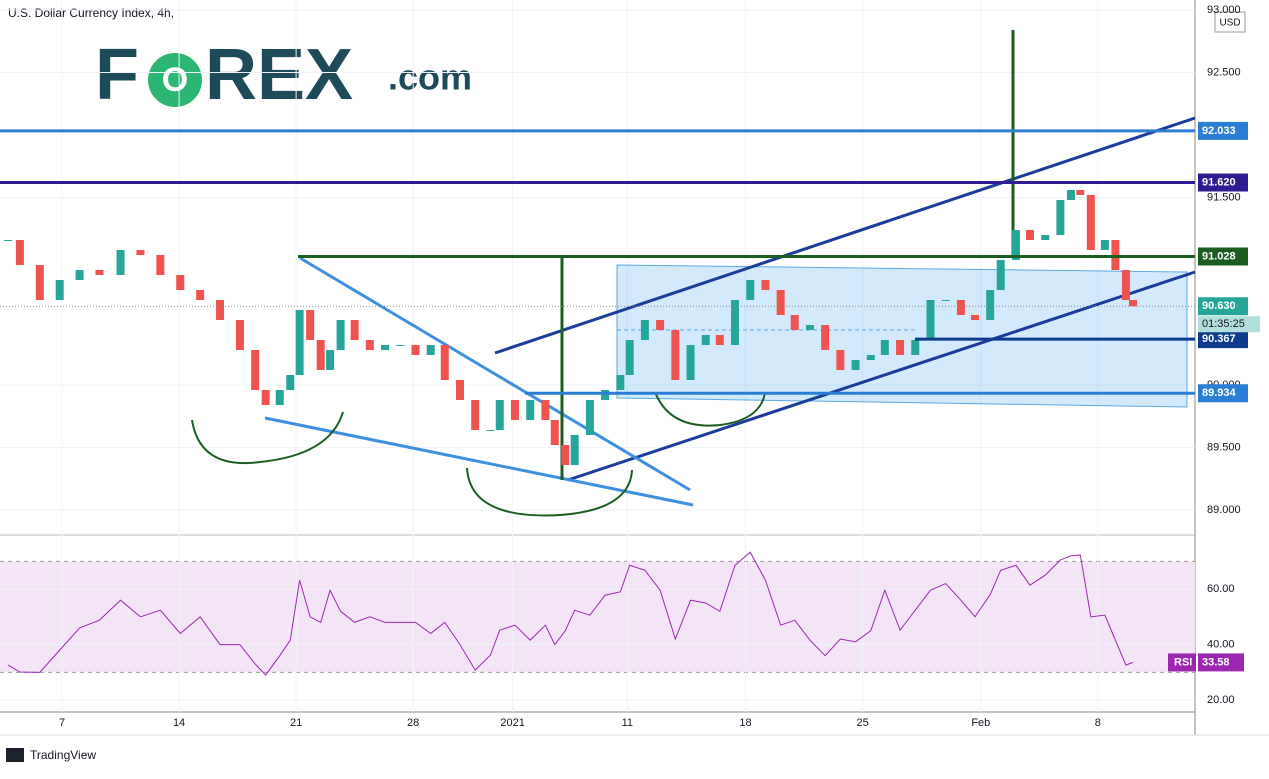 This screenshot has height=779, width=1269. Describe the element at coordinates (1224, 197) in the screenshot. I see `y-tick-label: 91.500` at that location.